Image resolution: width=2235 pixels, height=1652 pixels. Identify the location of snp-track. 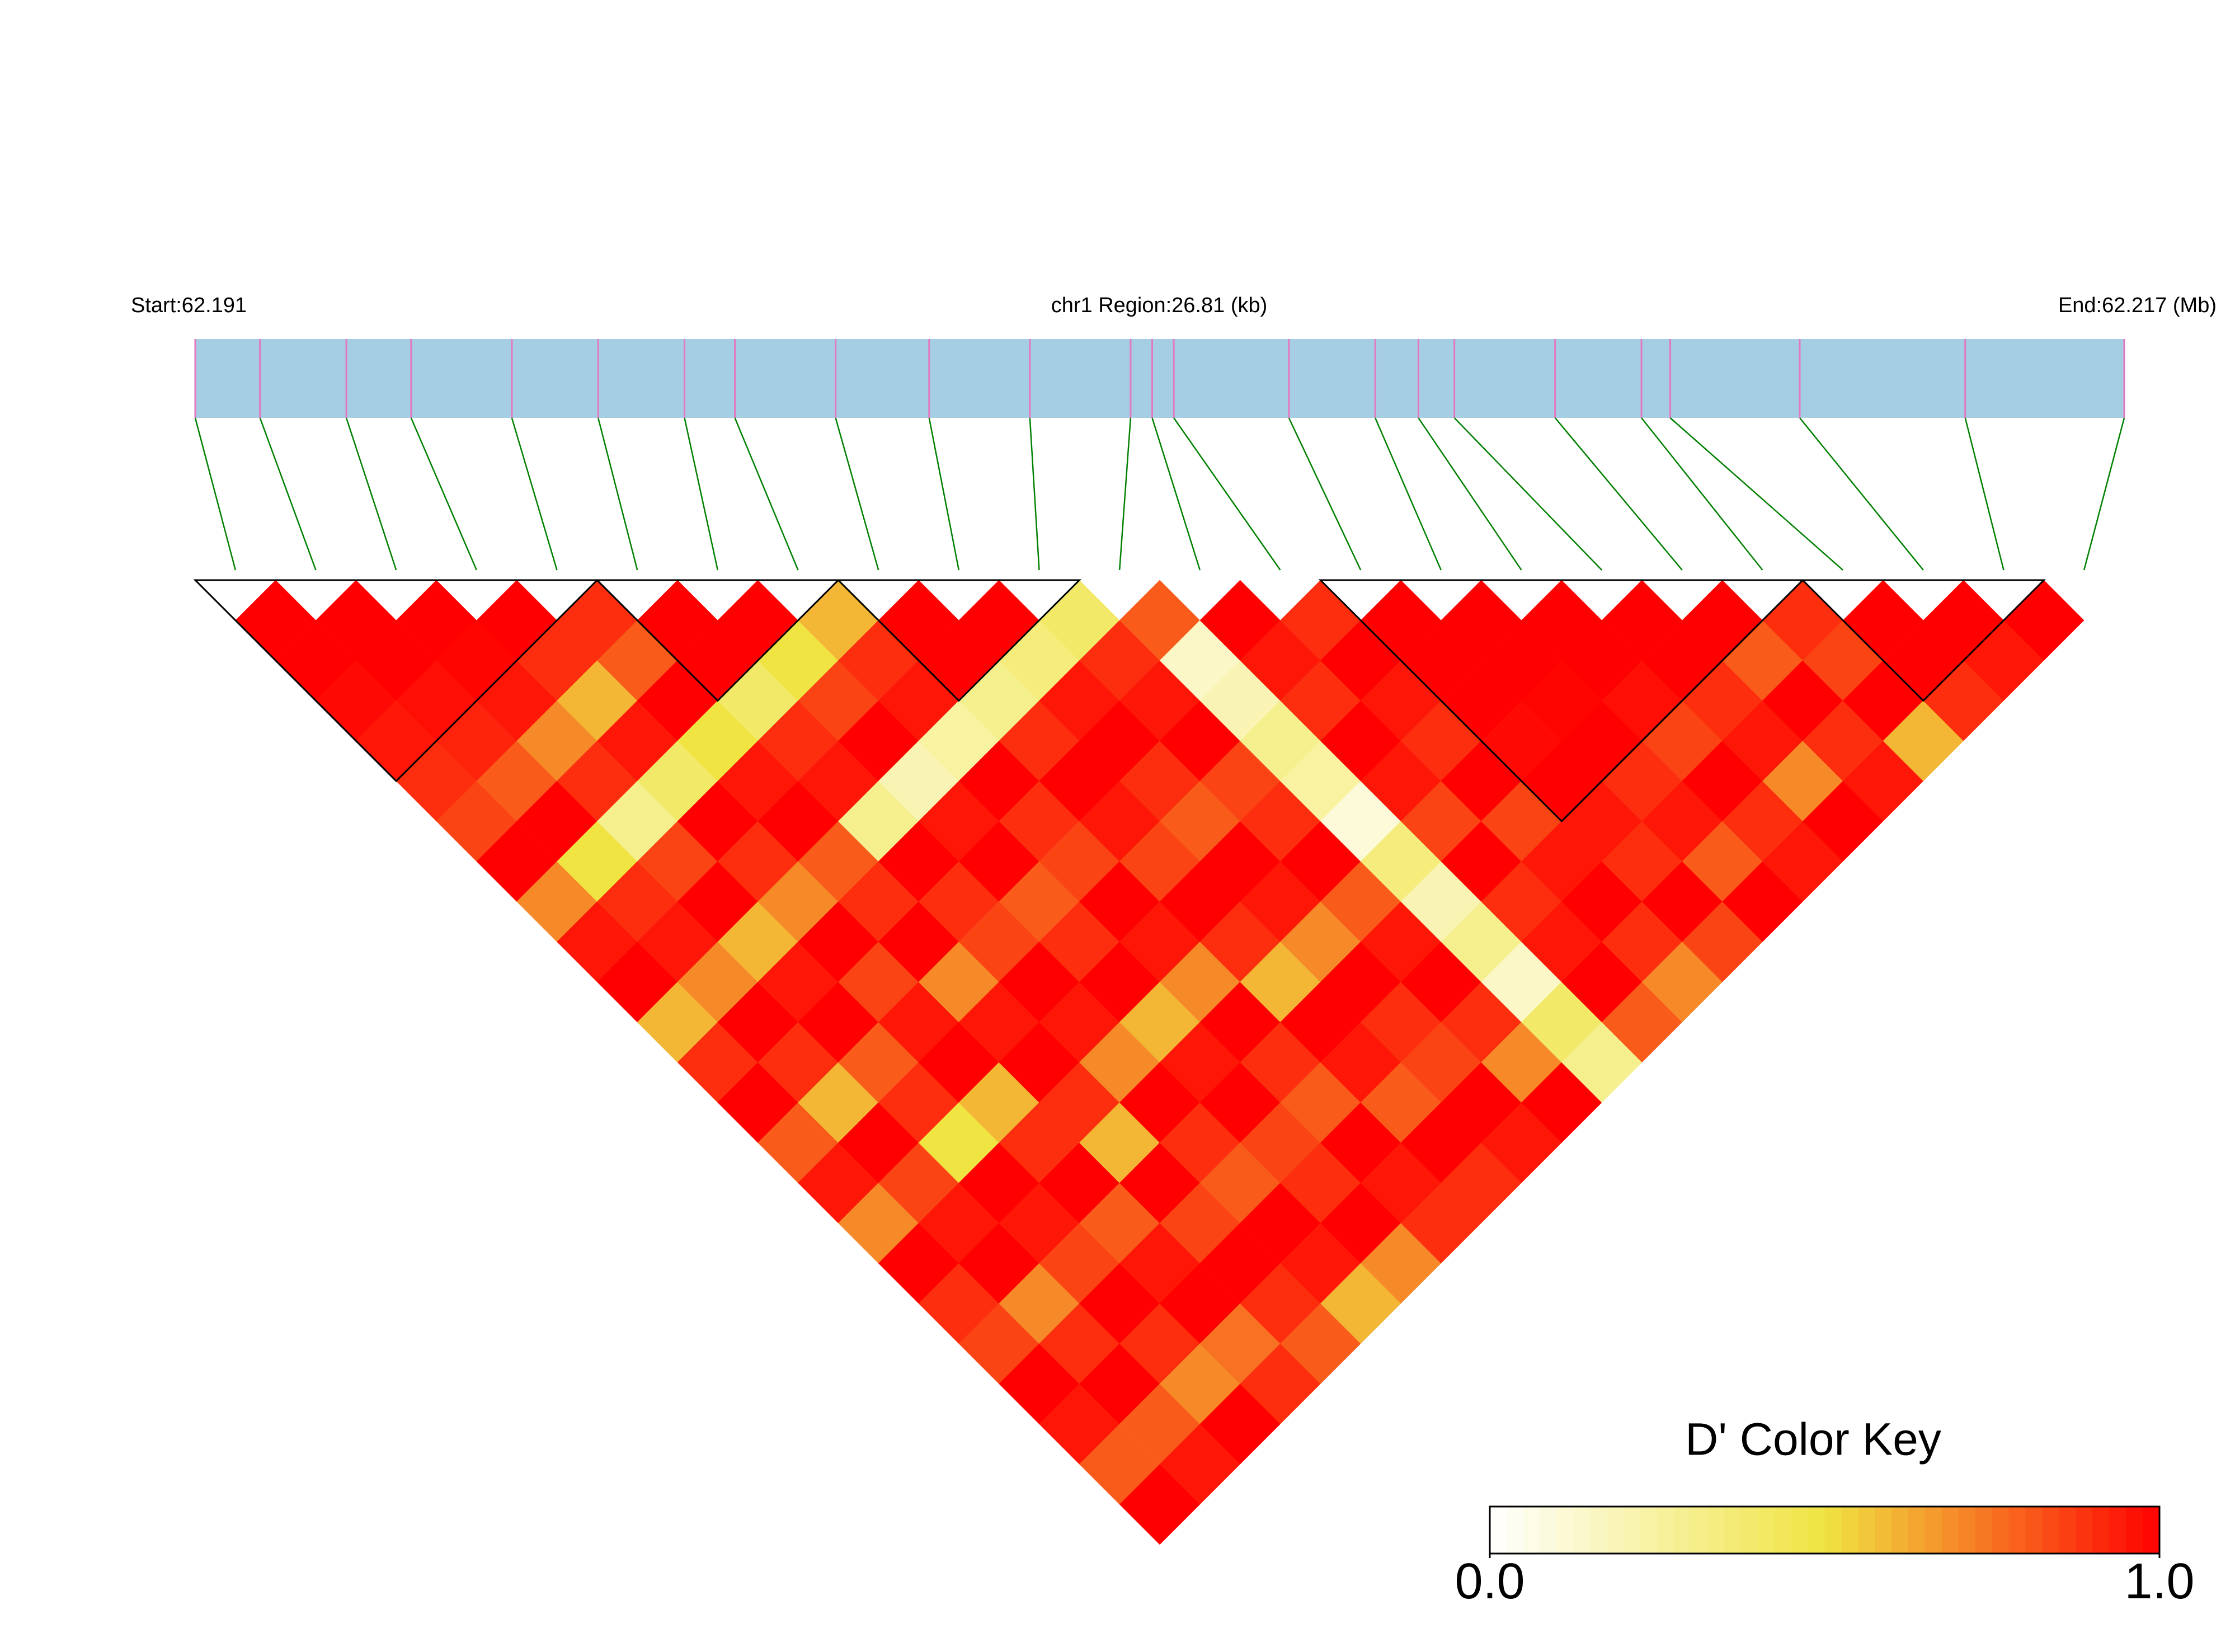
(1159, 379).